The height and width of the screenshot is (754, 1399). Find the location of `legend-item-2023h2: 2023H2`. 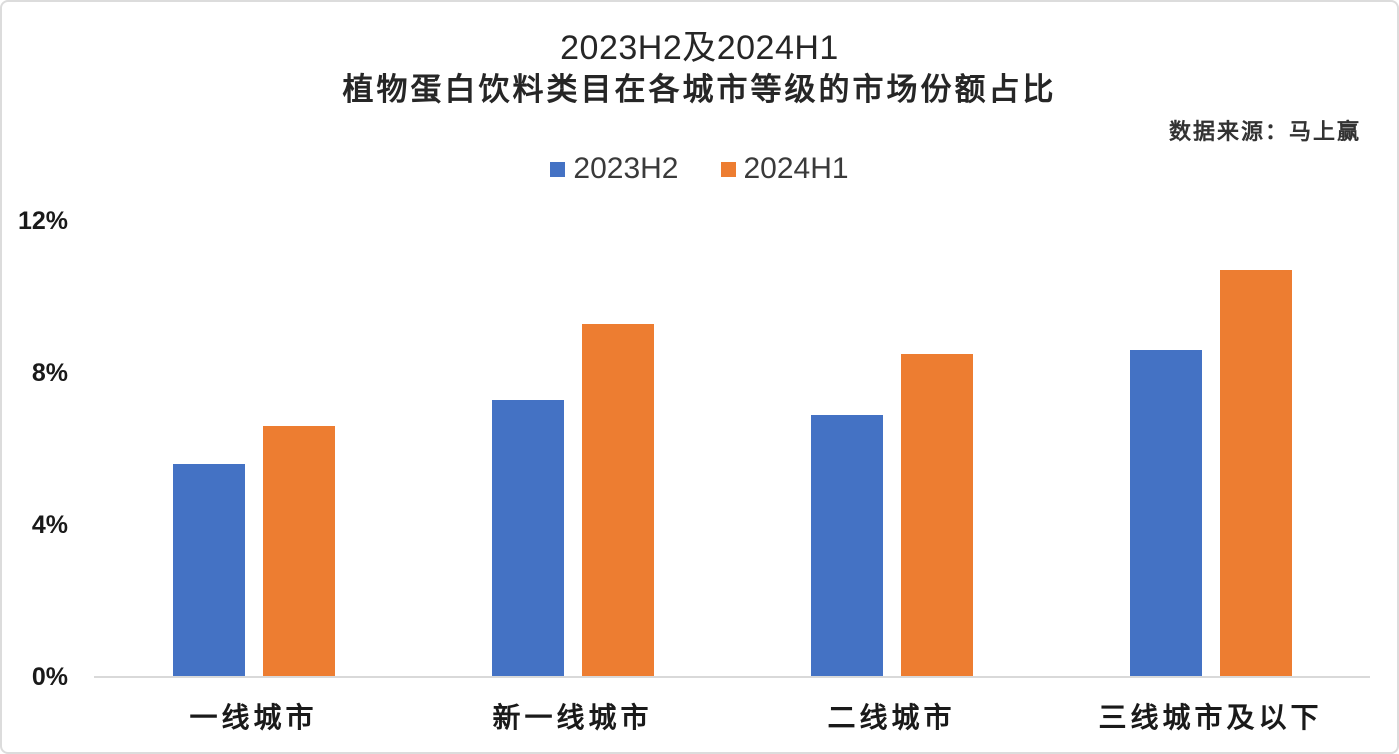

legend-item-2023h2: 2023H2 is located at coordinates (614, 169).